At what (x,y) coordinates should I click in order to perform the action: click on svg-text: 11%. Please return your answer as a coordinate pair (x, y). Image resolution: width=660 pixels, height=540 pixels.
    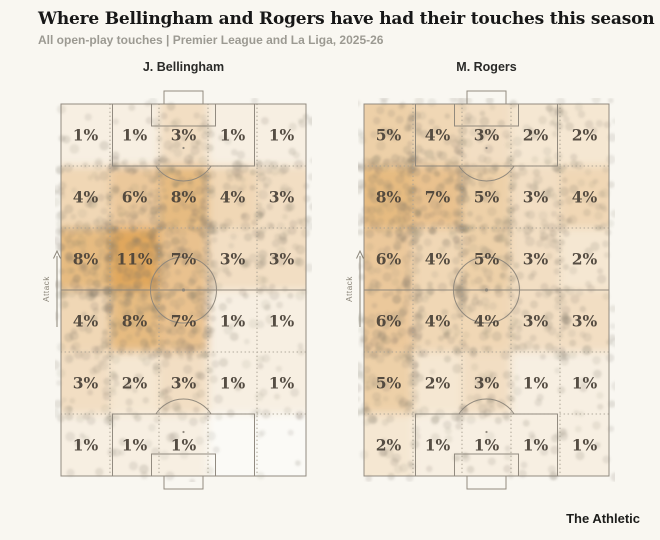
    Looking at the image, I should click on (134, 259).